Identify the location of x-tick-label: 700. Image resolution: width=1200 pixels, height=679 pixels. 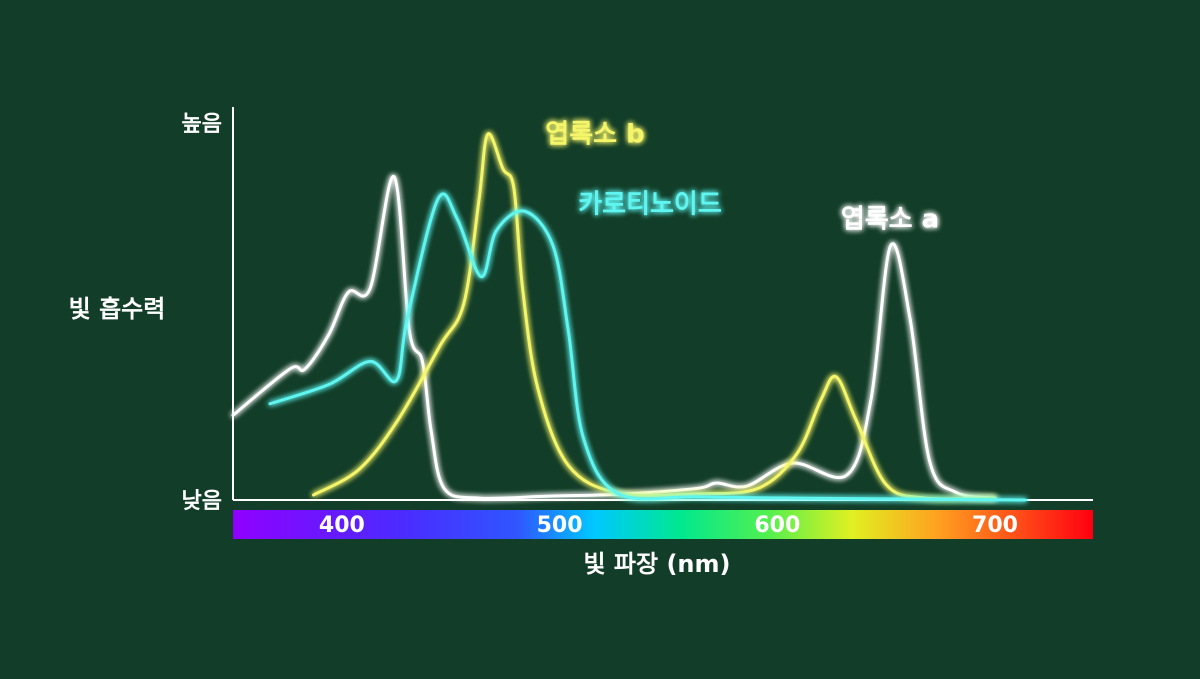
(995, 525).